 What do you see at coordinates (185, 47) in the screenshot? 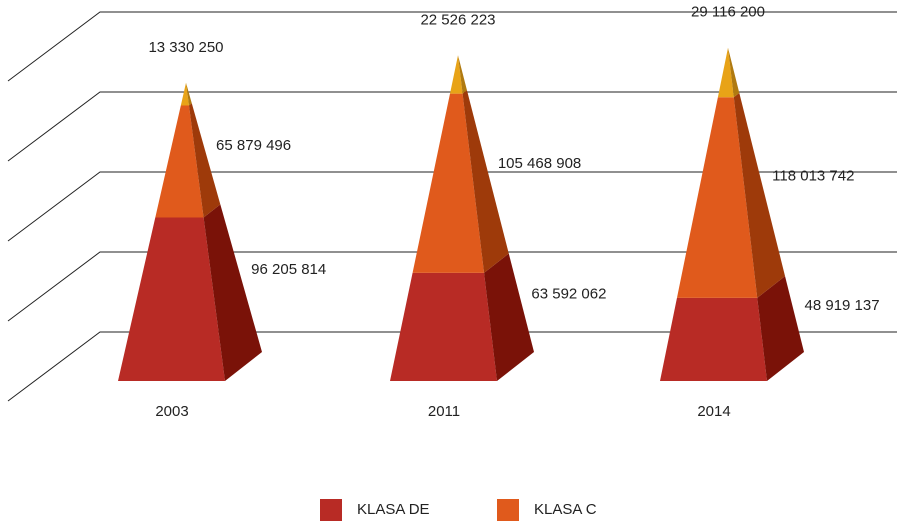
I see `value-label: 13 330 250` at bounding box center [185, 47].